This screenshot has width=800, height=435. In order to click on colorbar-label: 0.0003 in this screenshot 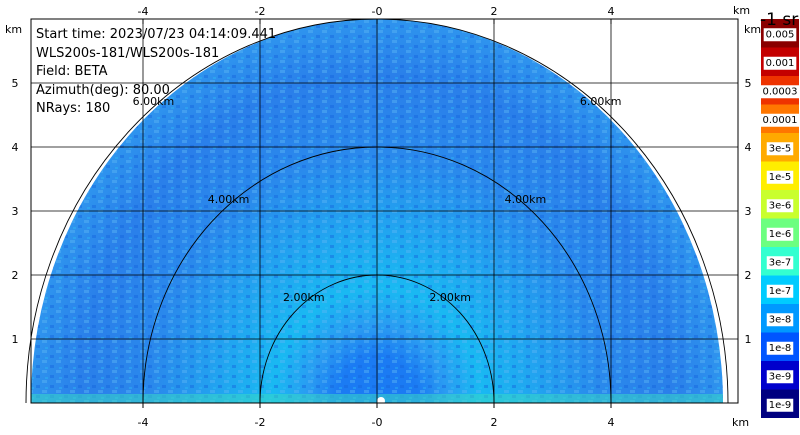, I will do `click(780, 91)`.